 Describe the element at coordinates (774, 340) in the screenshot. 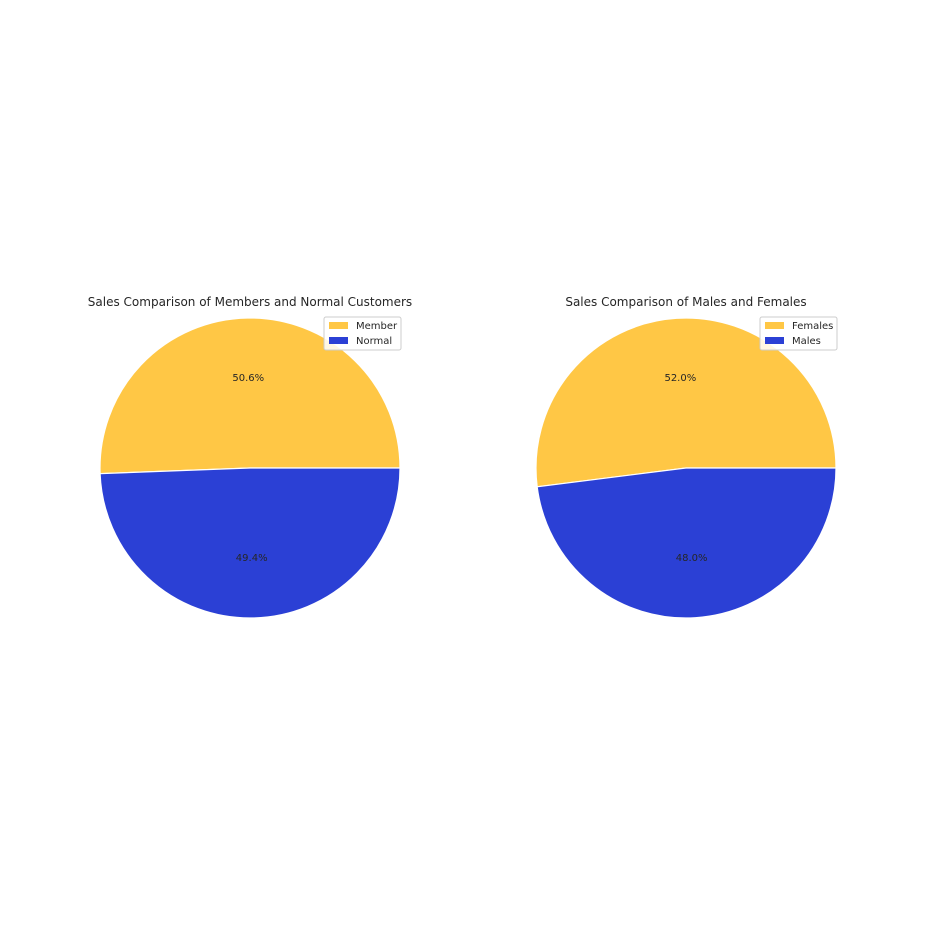

I see `legend-swatch-males` at that location.